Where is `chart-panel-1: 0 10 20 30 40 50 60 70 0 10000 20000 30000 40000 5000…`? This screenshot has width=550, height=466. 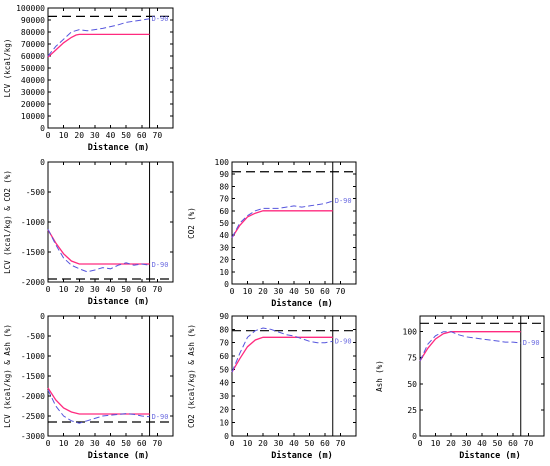 chart-panel-1: 0 10 20 30 40 50 60 70 0 10000 20000 30000 40000 5000… is located at coordinates (88, 78).